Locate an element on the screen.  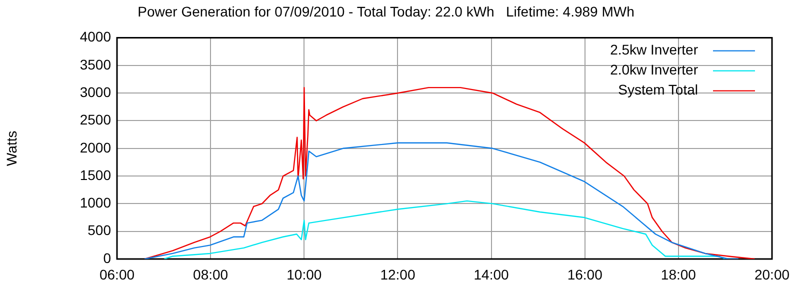
x-tick-label: 08:00 is located at coordinates (210, 274).